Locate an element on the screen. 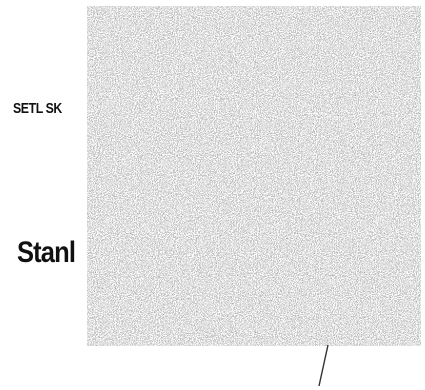  top-label: SETL SK is located at coordinates (37, 108).